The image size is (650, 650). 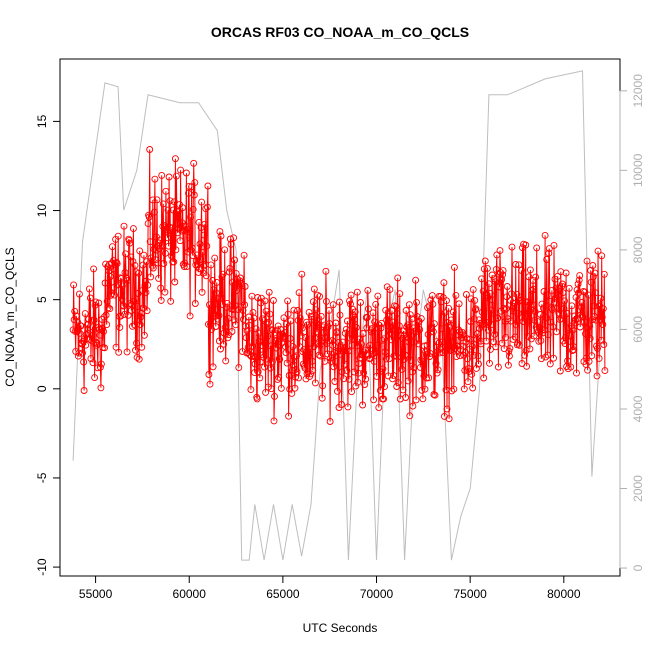 What do you see at coordinates (42, 299) in the screenshot?
I see `y-tick-label: 5` at bounding box center [42, 299].